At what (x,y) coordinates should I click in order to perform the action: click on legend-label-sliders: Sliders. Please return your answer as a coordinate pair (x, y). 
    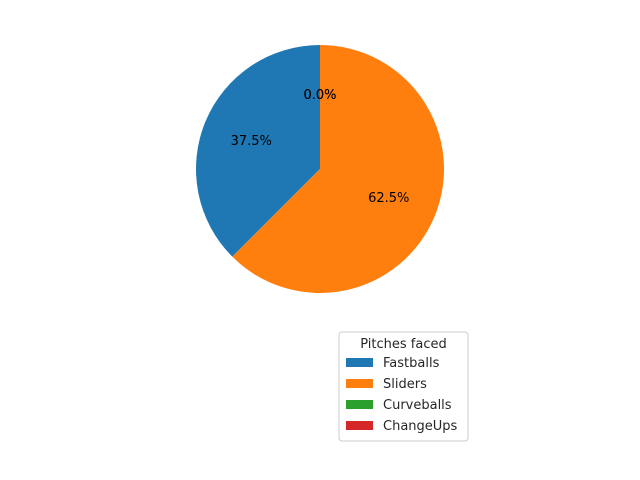
    Looking at the image, I should click on (405, 384).